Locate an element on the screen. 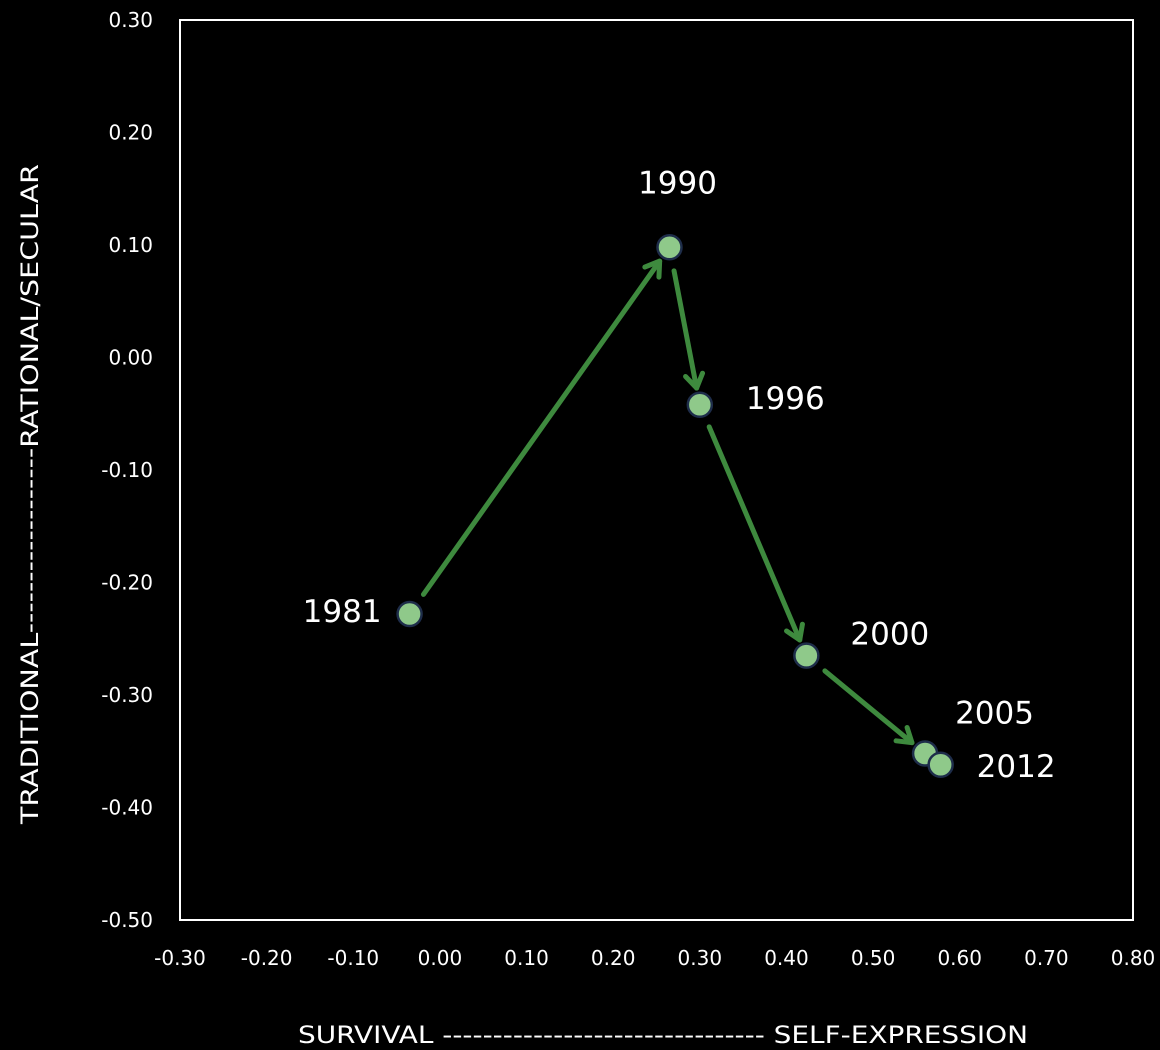 Image resolution: width=1160 pixels, height=1050 pixels. x-tick-label: -0.30 is located at coordinates (180, 958).